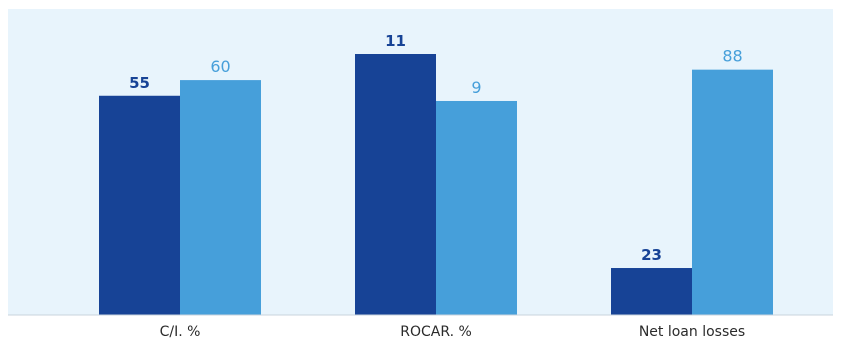 The height and width of the screenshot is (339, 841). I want to click on value-label-series-1-1: 11, so click(395, 41).